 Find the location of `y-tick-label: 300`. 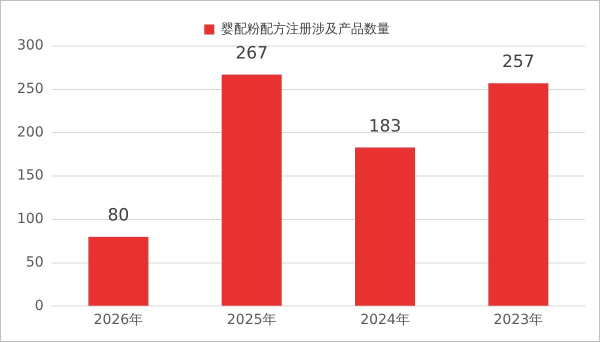

y-tick-label: 300 is located at coordinates (30, 46).